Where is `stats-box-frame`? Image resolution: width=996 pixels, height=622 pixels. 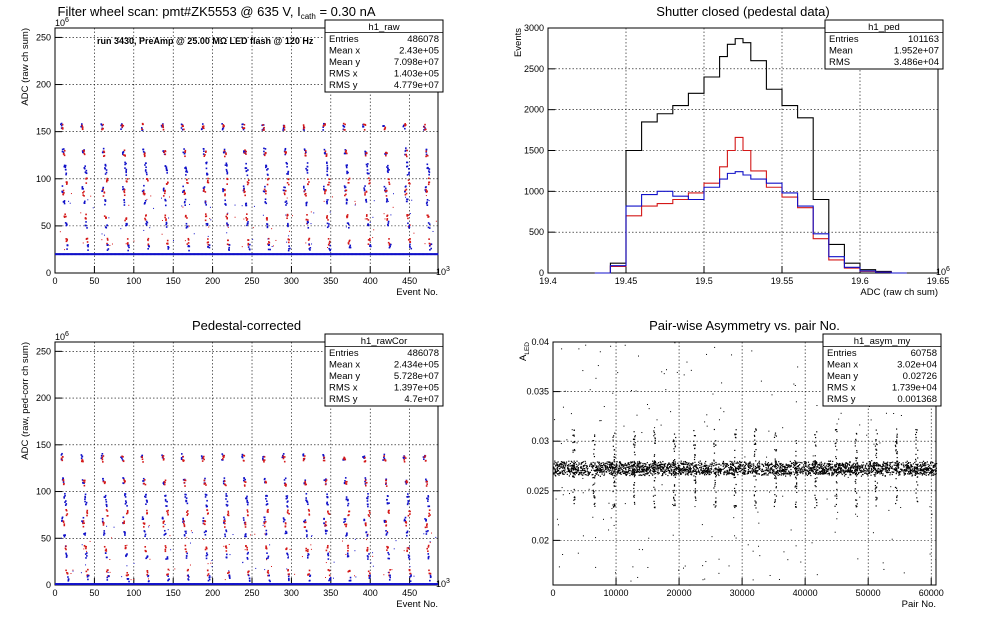
stats-box-frame is located at coordinates (384, 370).